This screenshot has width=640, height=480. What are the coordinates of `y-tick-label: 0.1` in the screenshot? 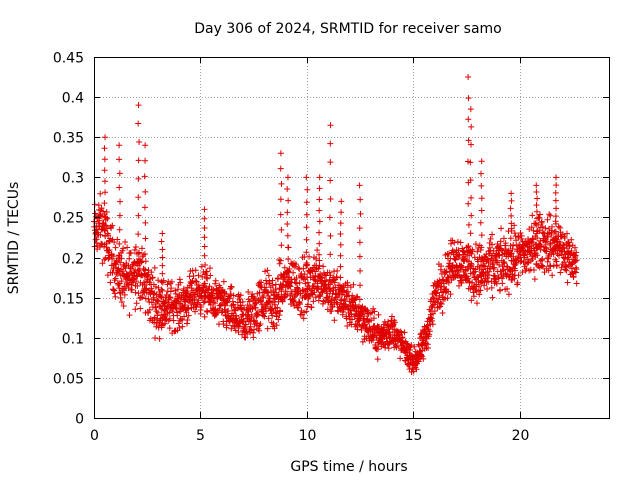 It's located at (73, 340).